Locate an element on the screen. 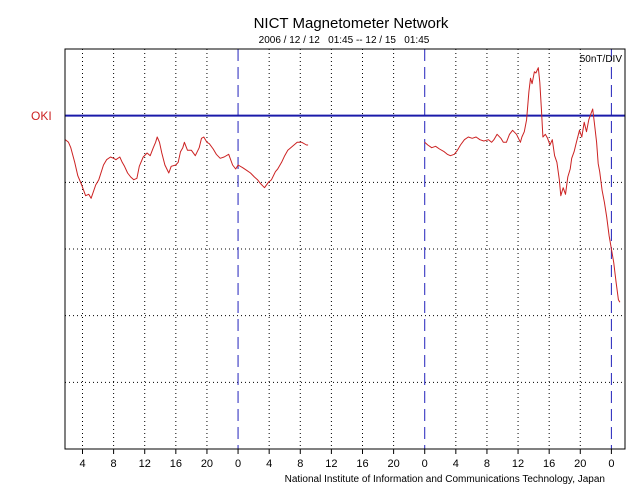 Image resolution: width=640 pixels, height=500 pixels. chart-subtitle: 2006 / 12 / 12 01:45 -- 12 / 15 01:45 is located at coordinates (344, 40).